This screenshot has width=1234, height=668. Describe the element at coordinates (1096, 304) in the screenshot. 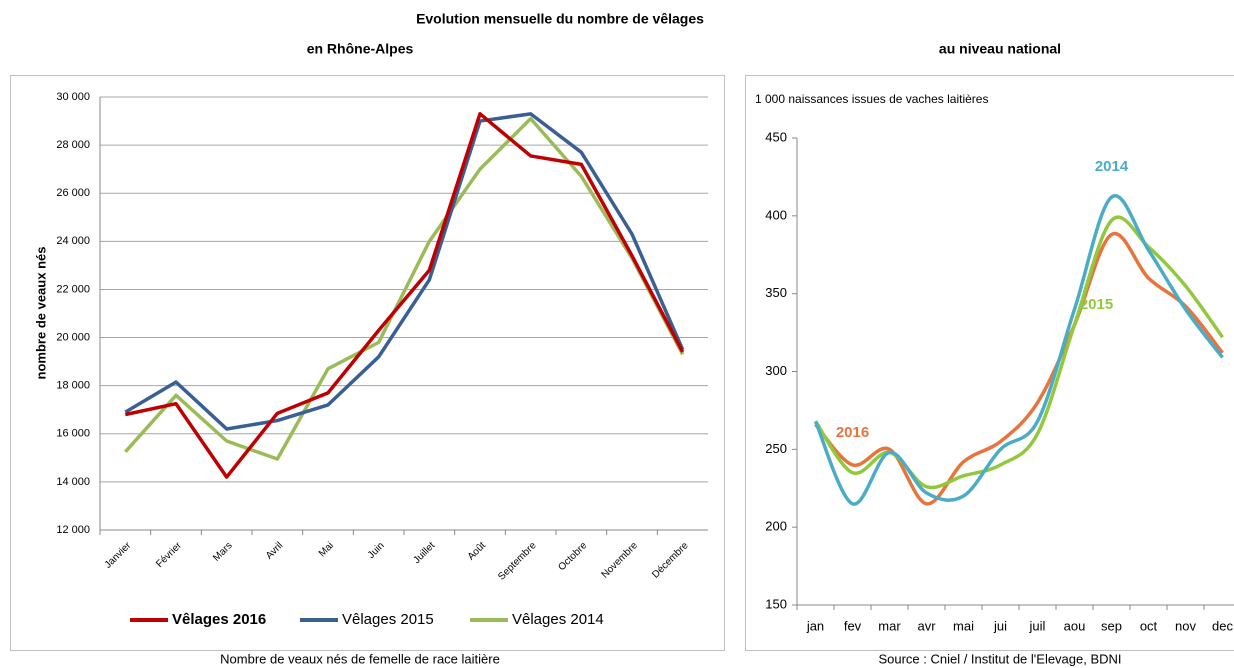

I see `series-label: 2015` at that location.